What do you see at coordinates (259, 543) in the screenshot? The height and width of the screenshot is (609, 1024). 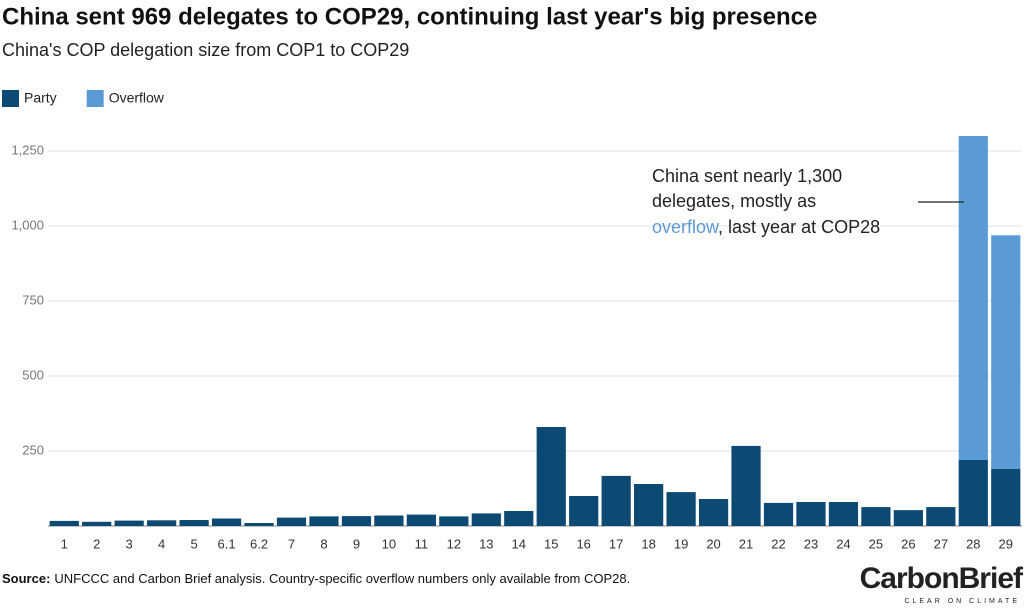 I see `x-tick-label: 6.2` at bounding box center [259, 543].